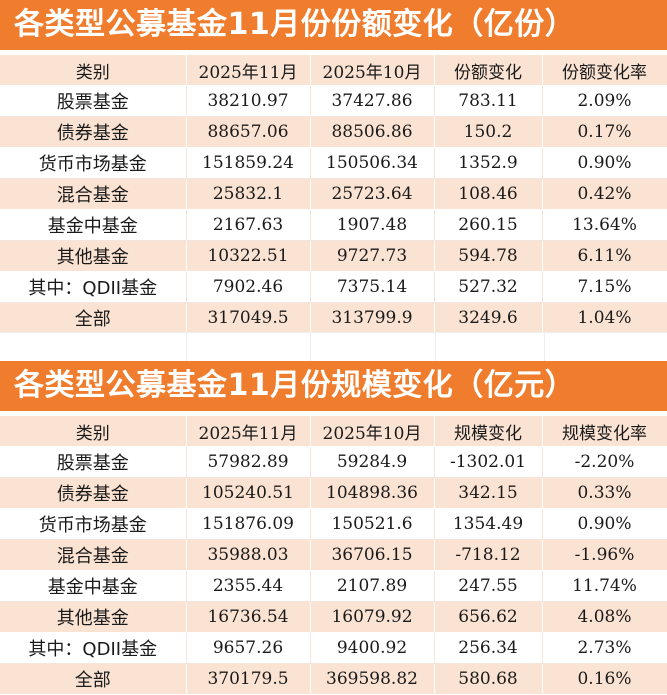  I want to click on value-cell: 16736.54, so click(248, 617).